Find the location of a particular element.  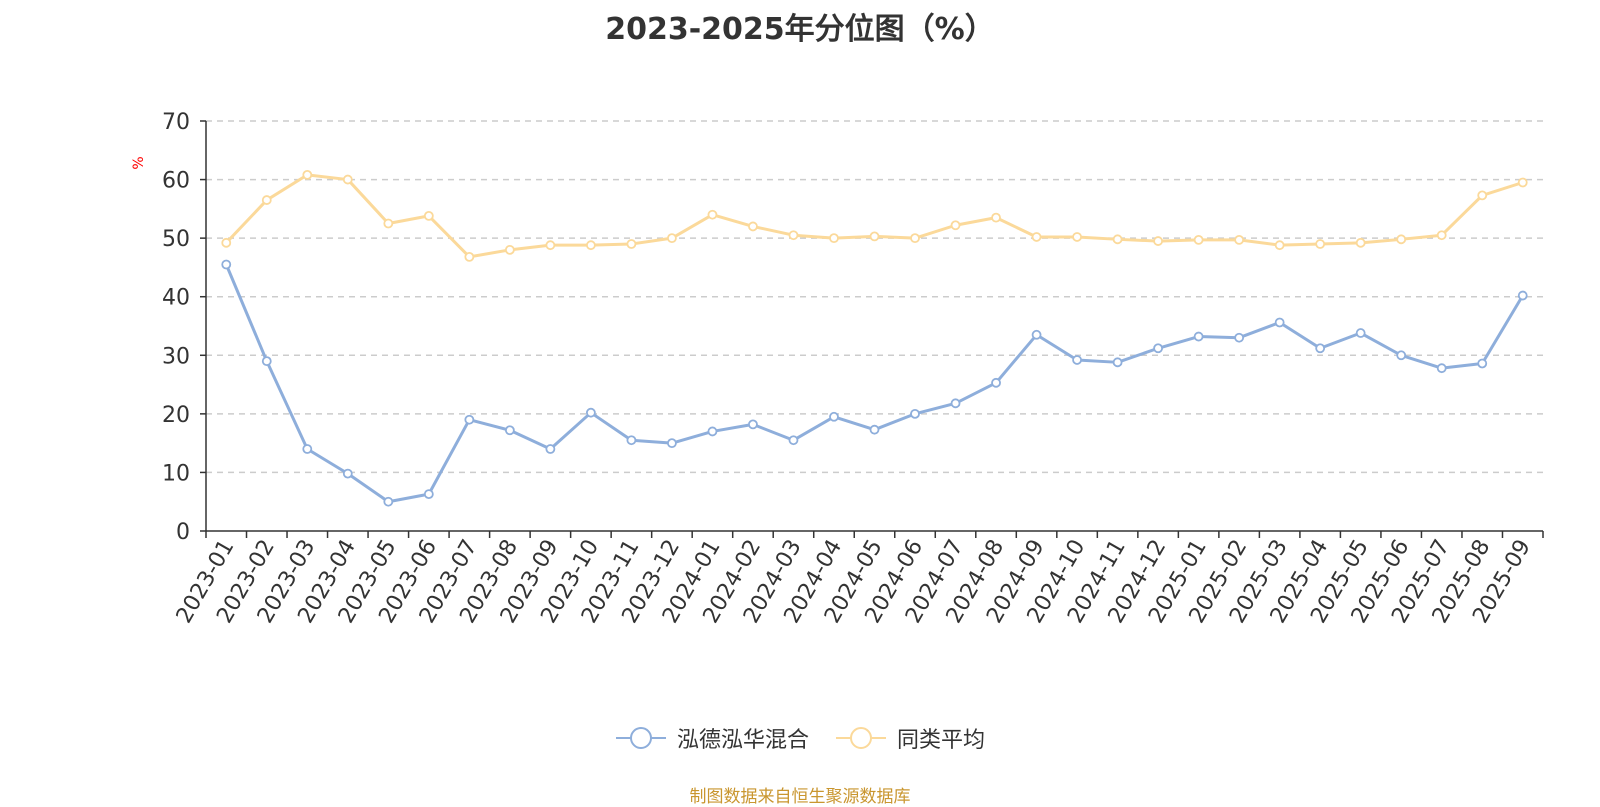

chart-legend: 泓德泓华混合 同类平均 is located at coordinates (800, 738).